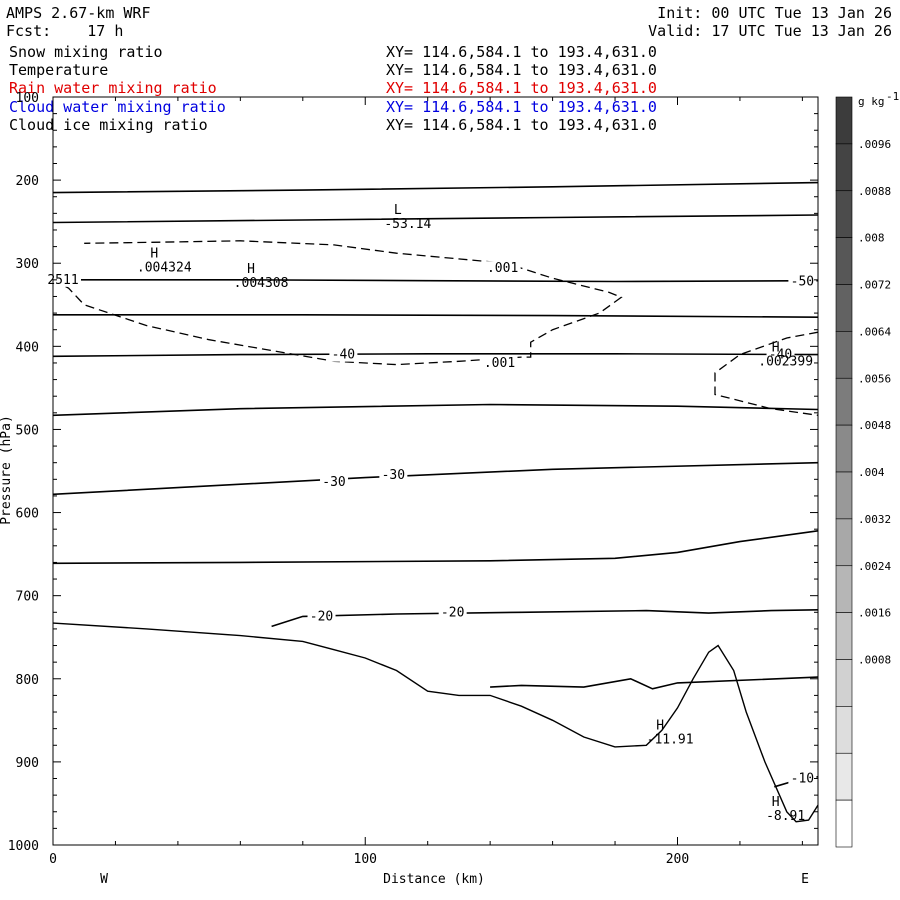  I want to click on colorbar-label: .008, so click(871, 238).